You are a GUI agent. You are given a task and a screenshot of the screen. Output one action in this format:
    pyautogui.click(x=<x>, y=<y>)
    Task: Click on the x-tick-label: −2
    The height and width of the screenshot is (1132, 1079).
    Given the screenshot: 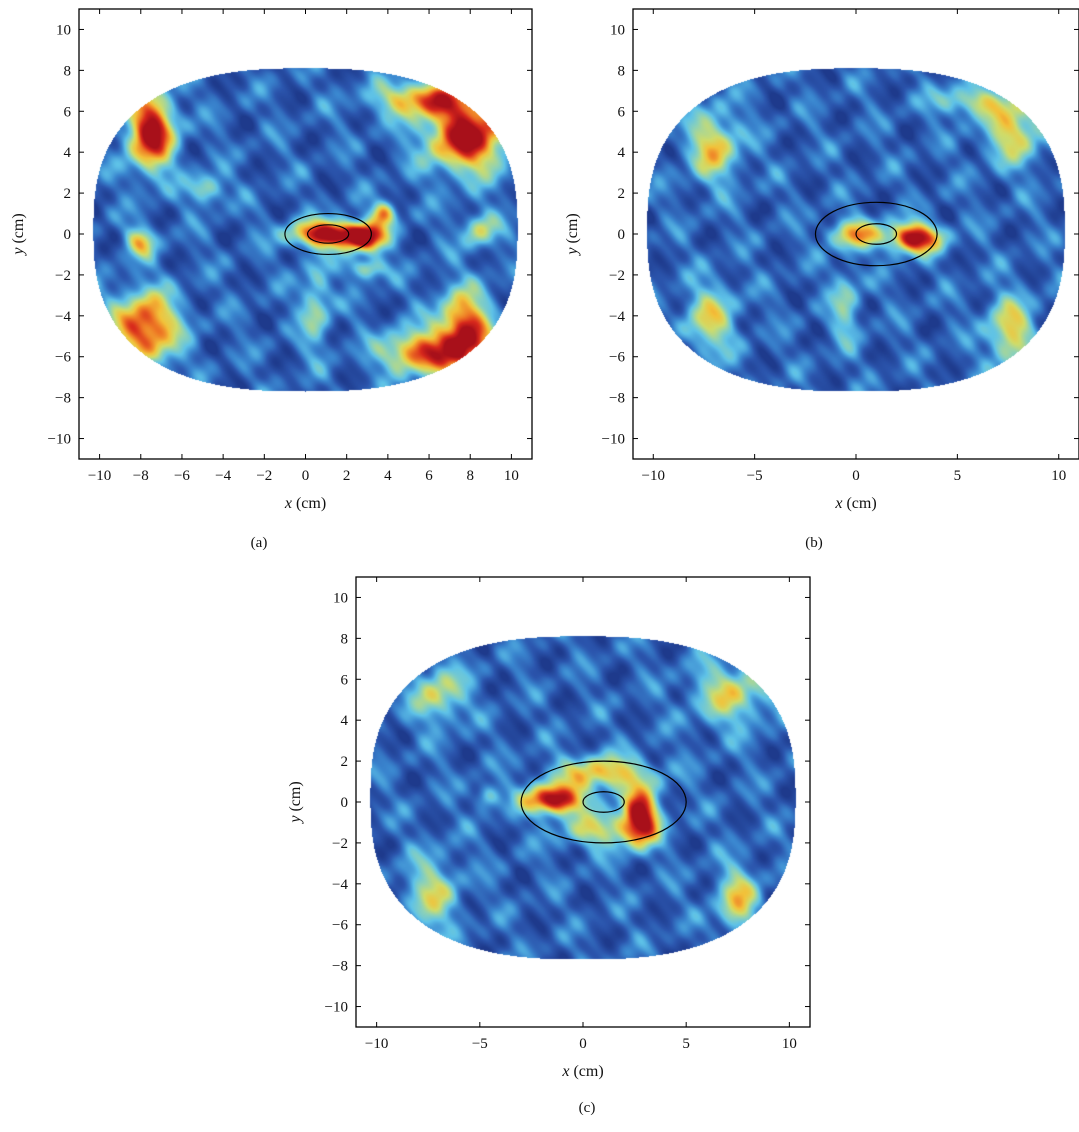 What is the action you would take?
    pyautogui.click(x=264, y=476)
    